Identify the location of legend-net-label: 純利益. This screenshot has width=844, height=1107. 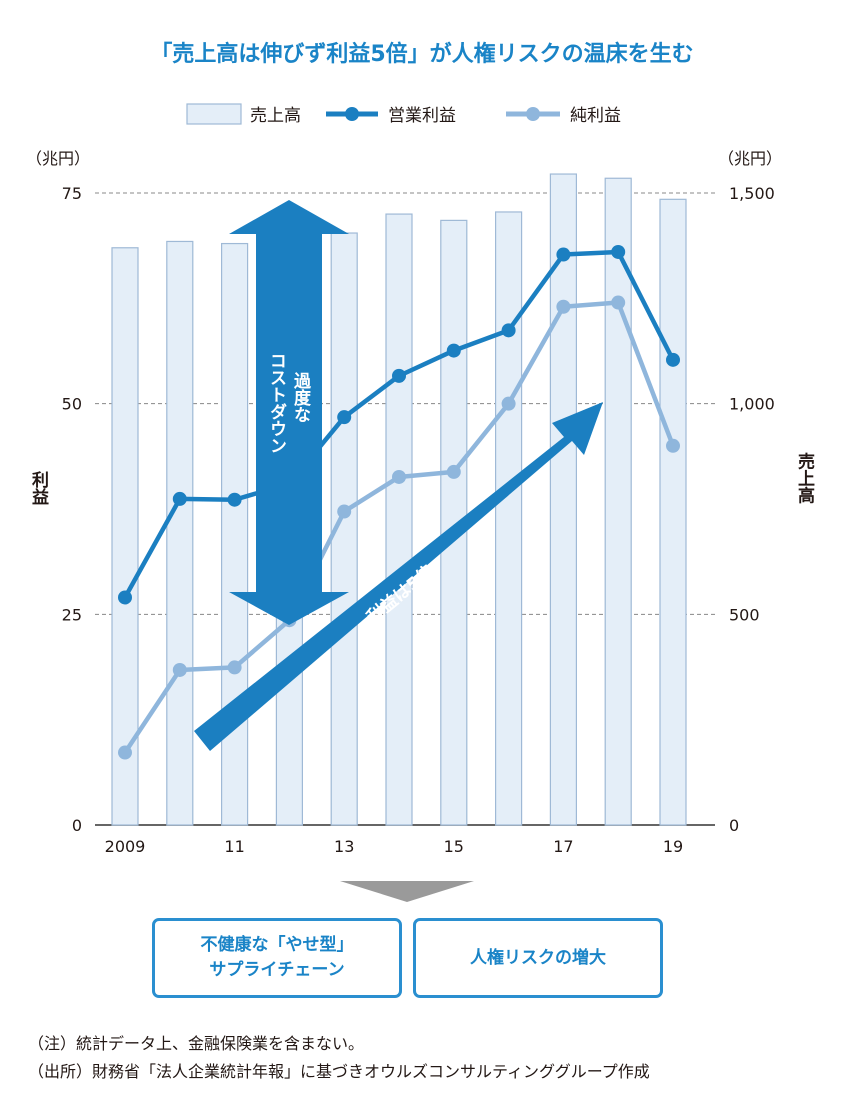
(595, 116).